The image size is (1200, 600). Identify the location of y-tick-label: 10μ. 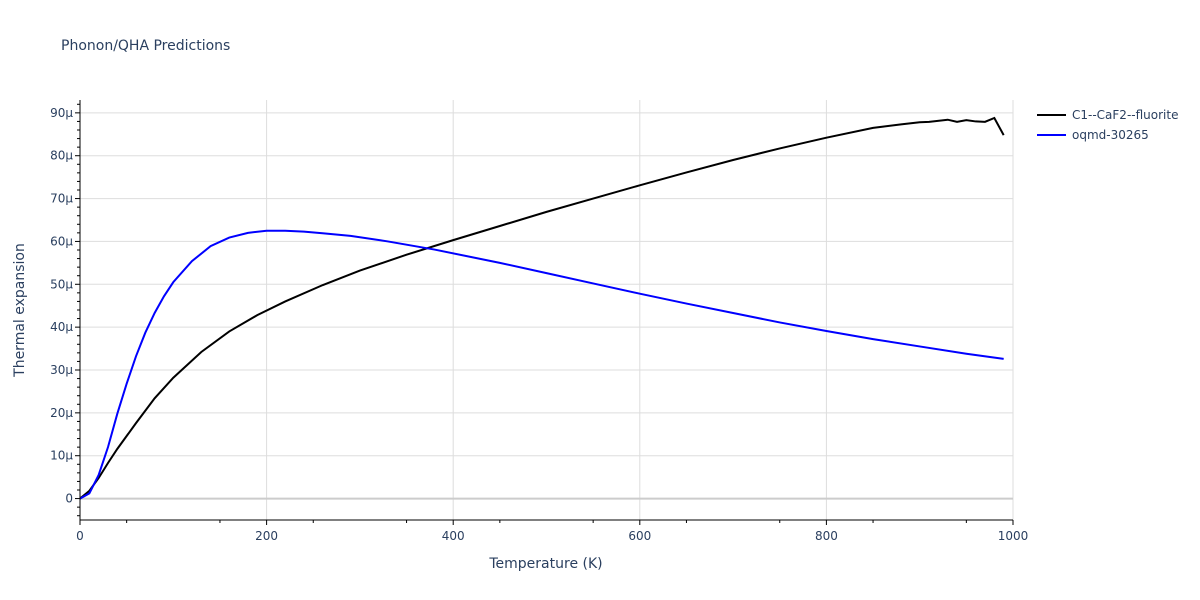
(61, 456).